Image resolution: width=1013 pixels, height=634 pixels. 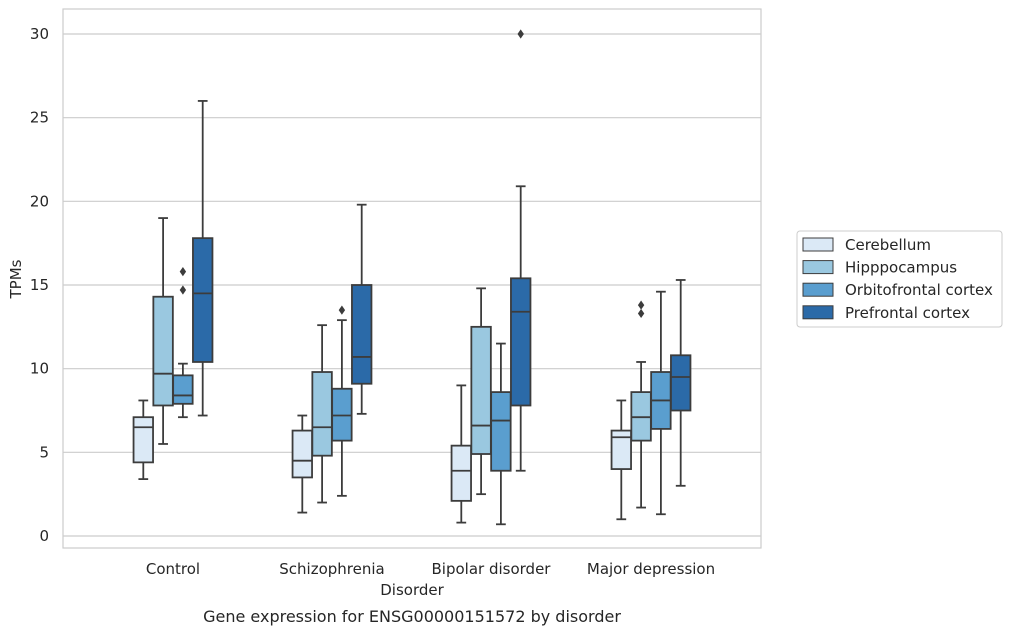 What do you see at coordinates (44, 536) in the screenshot?
I see `y-tick-label: 0` at bounding box center [44, 536].